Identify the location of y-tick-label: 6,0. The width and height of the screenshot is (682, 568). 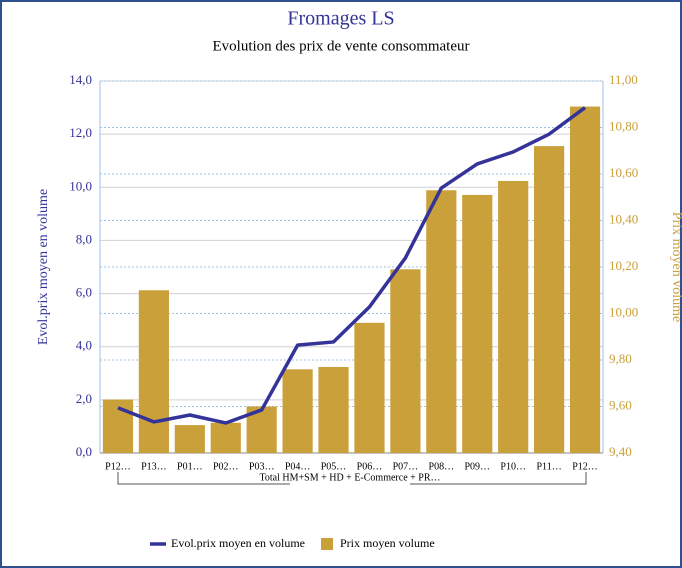
(84, 292).